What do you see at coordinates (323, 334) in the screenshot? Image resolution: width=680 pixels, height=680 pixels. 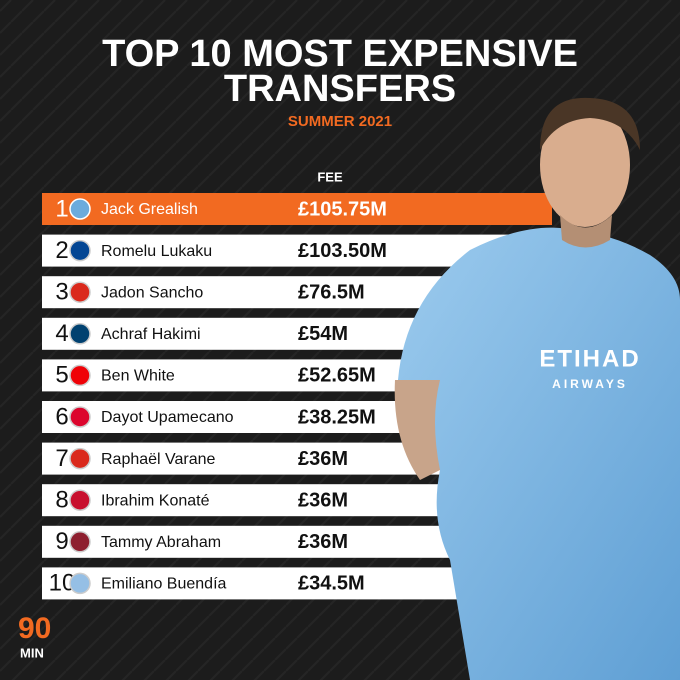 I see `fee: £54M` at bounding box center [323, 334].